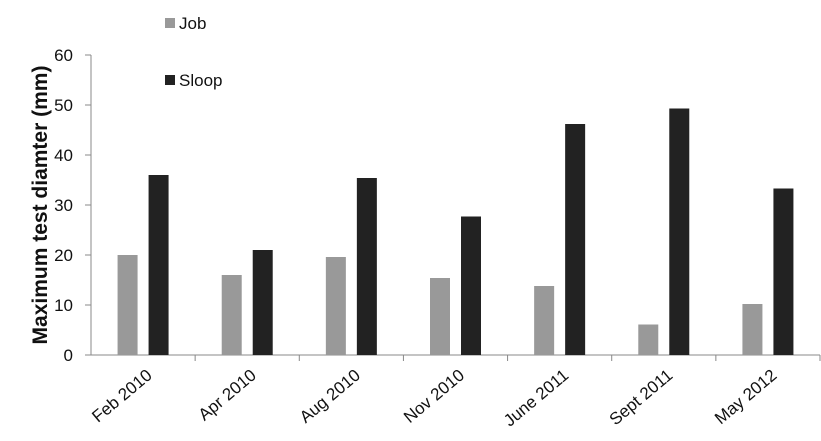 The image size is (821, 441). Describe the element at coordinates (63, 255) in the screenshot. I see `y-tick-label: 20` at that location.